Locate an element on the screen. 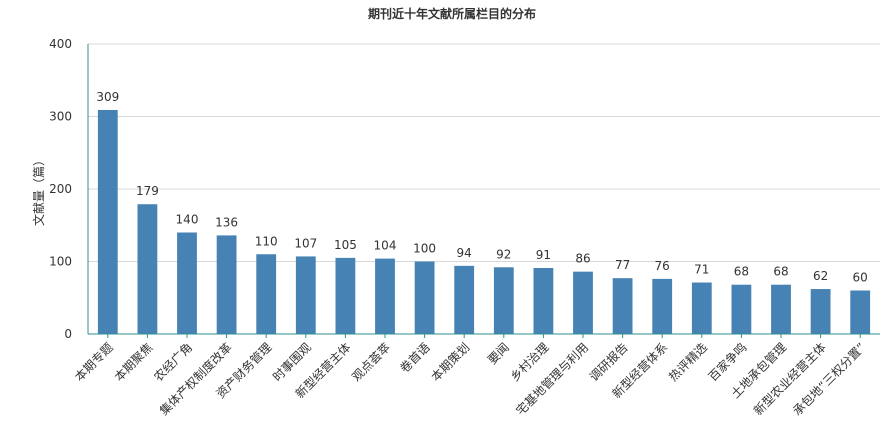  data-label: 179 is located at coordinates (147, 191).